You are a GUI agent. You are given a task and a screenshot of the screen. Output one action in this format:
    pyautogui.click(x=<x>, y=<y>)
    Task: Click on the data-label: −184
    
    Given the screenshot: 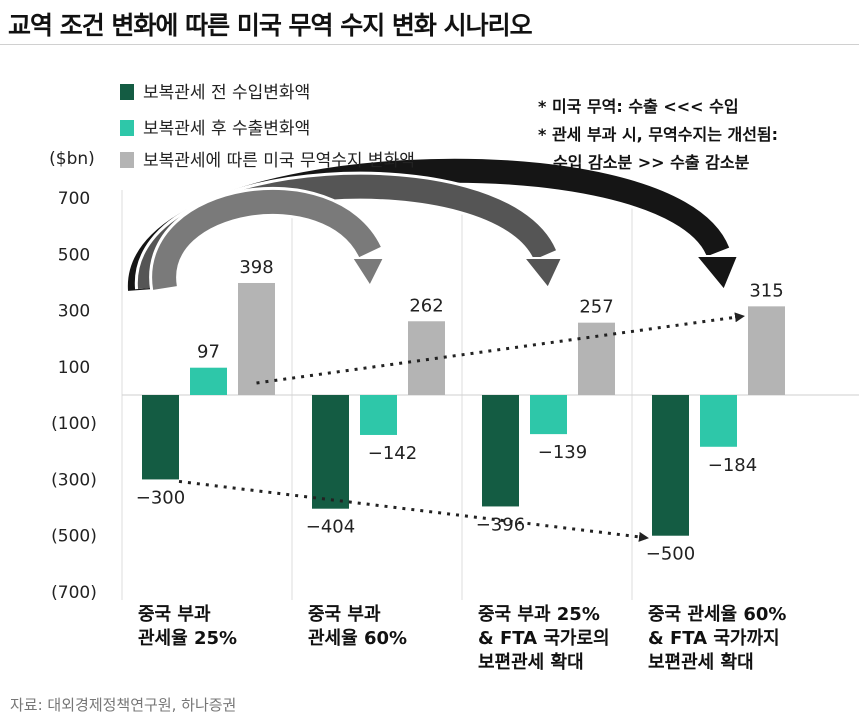 What is the action you would take?
    pyautogui.click(x=732, y=465)
    